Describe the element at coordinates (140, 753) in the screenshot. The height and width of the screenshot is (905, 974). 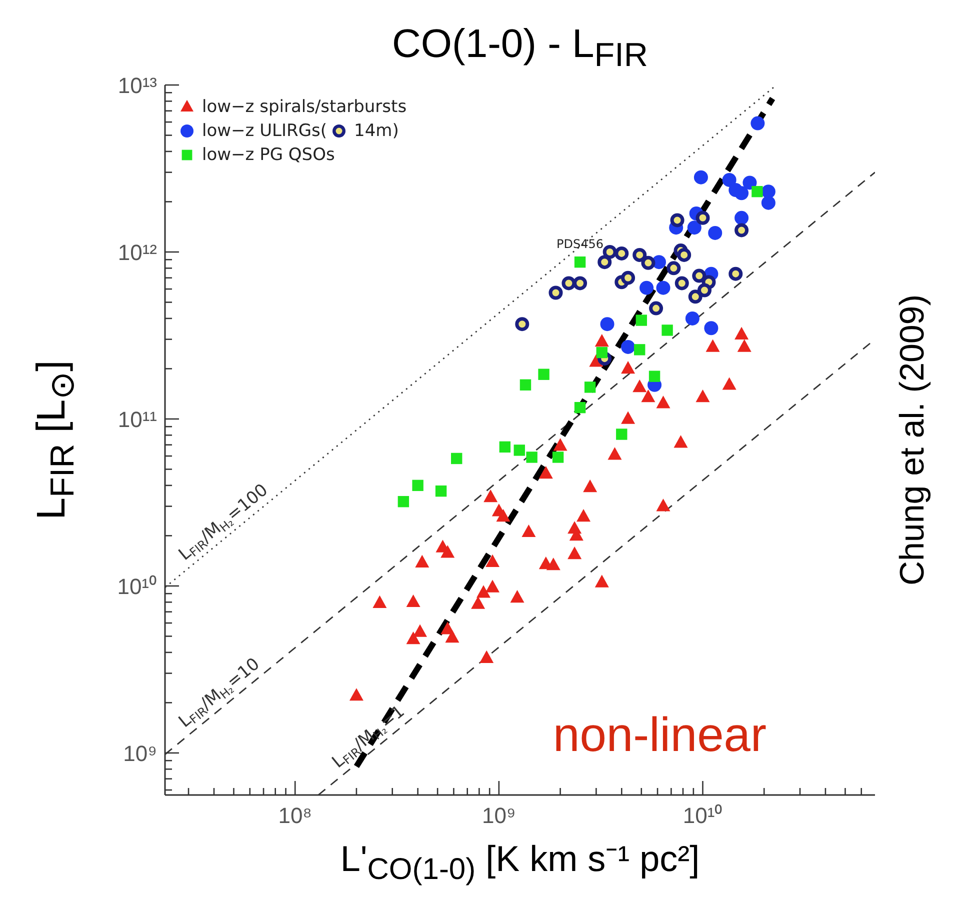
I see `y-tick-label: 10⁹` at that location.